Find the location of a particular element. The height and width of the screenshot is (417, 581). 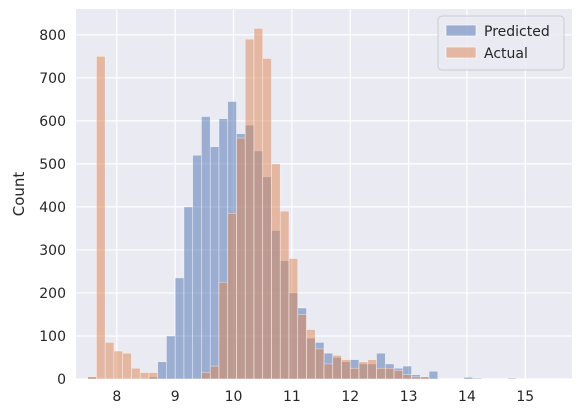

y-tick-label: 700 is located at coordinates (52, 79).